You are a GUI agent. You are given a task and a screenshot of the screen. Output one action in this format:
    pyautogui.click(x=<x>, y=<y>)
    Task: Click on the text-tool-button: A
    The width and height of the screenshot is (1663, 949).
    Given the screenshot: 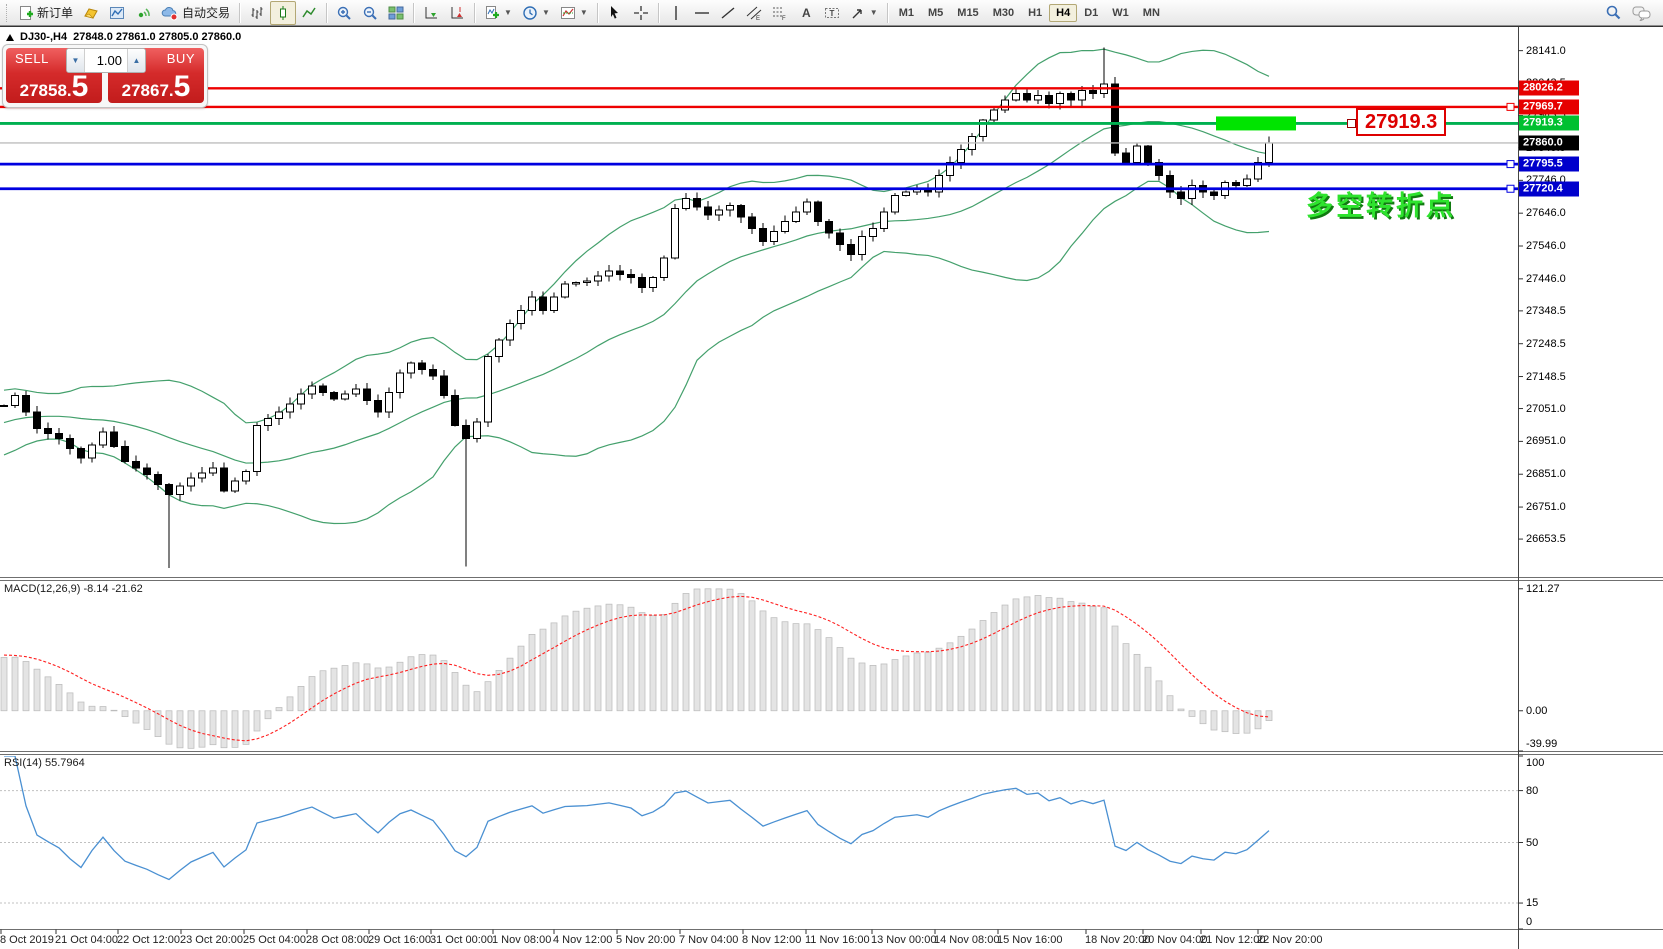 What is the action you would take?
    pyautogui.click(x=806, y=13)
    